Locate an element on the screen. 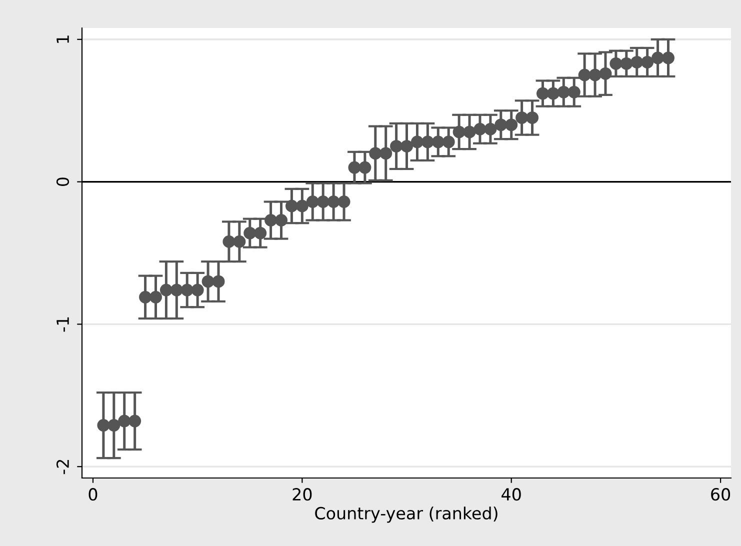 The width and height of the screenshot is (741, 546). y-tick-label: -1 is located at coordinates (62, 324).